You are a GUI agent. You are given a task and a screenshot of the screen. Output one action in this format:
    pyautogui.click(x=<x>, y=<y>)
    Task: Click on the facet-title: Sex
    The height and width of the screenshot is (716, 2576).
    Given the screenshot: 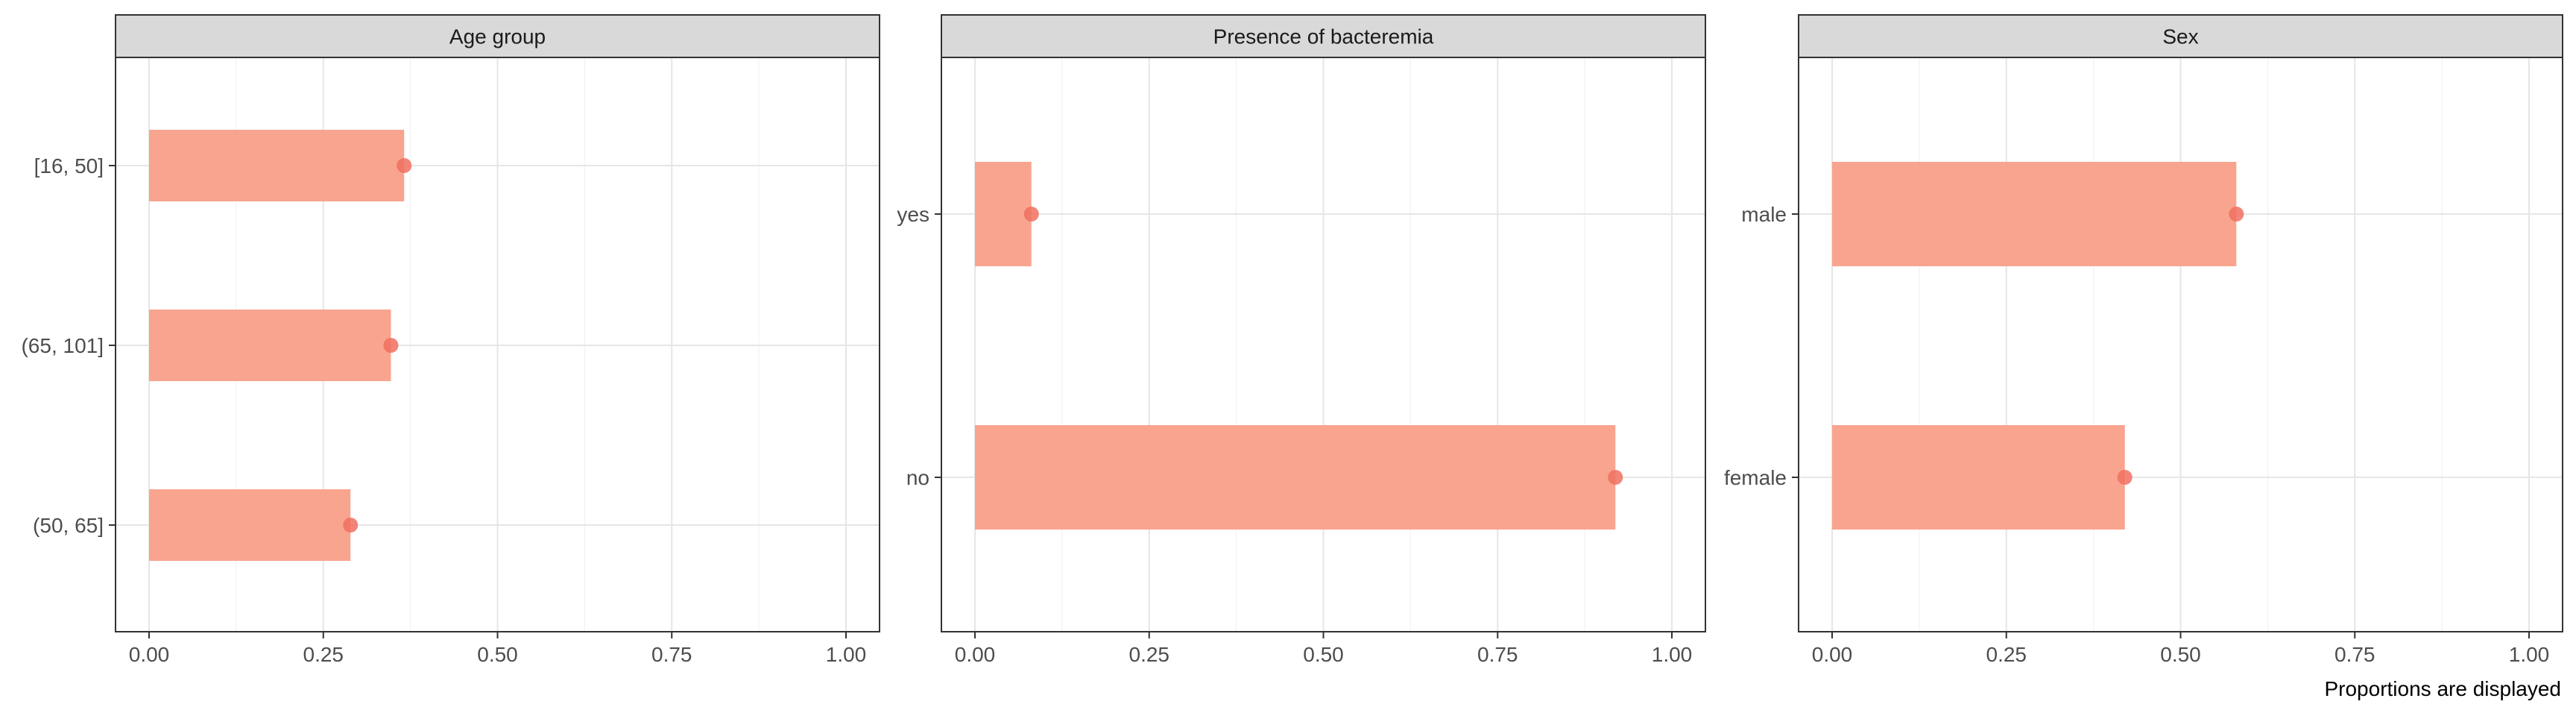 What is the action you would take?
    pyautogui.click(x=2180, y=36)
    